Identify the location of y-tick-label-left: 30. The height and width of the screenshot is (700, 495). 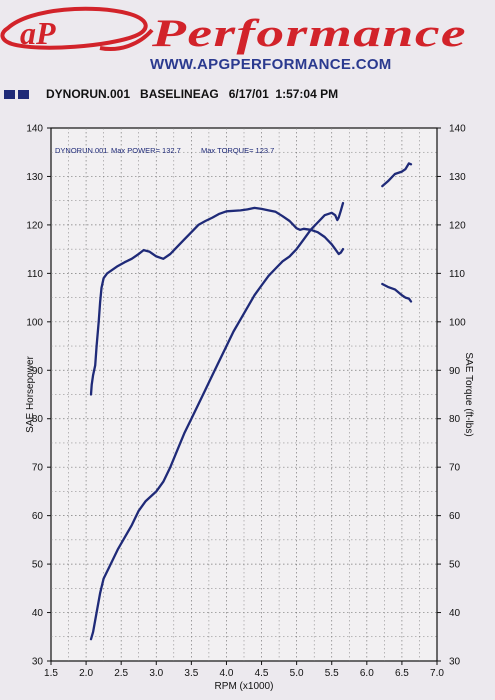
(38, 662).